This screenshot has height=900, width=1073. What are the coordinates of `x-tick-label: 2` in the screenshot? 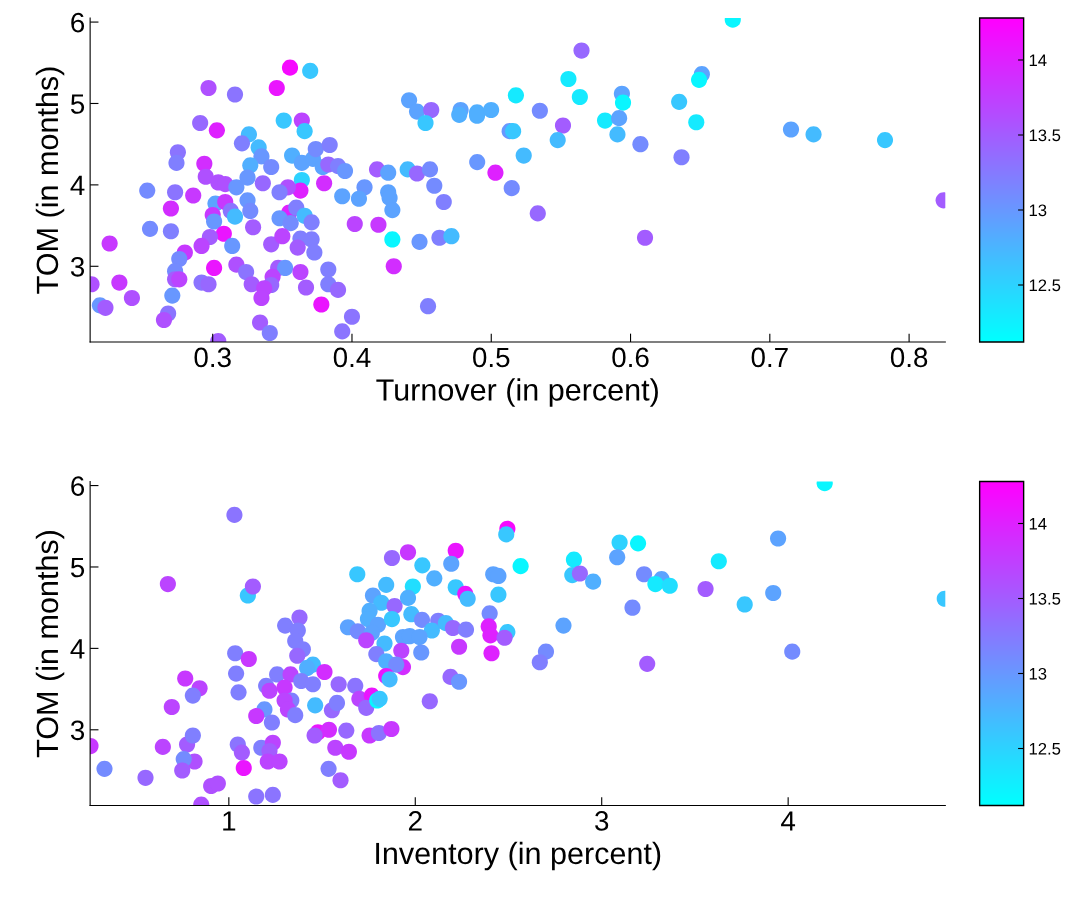 It's located at (415, 821).